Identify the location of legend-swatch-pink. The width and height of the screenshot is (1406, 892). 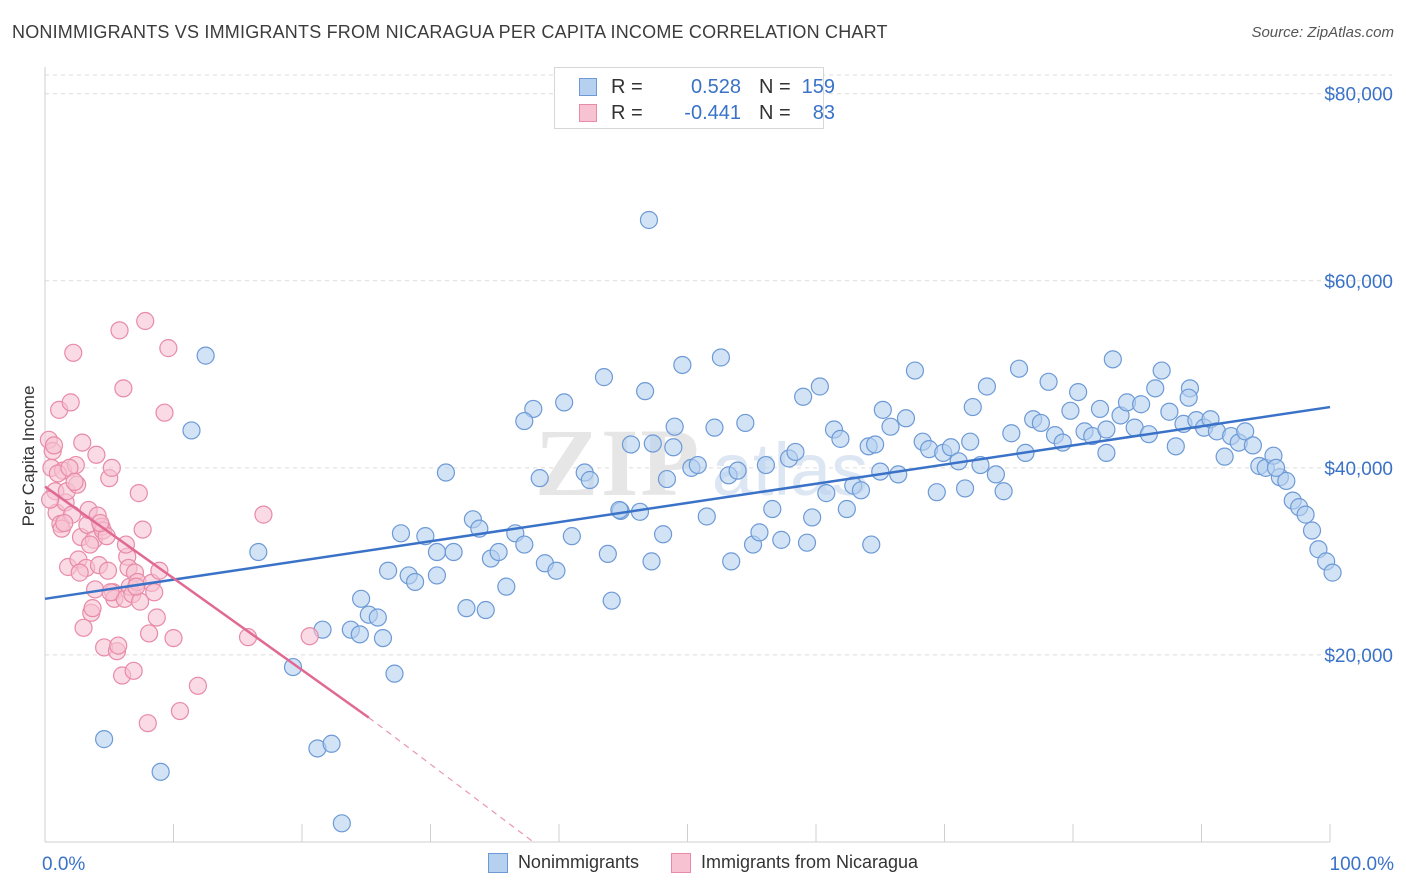
(588, 113).